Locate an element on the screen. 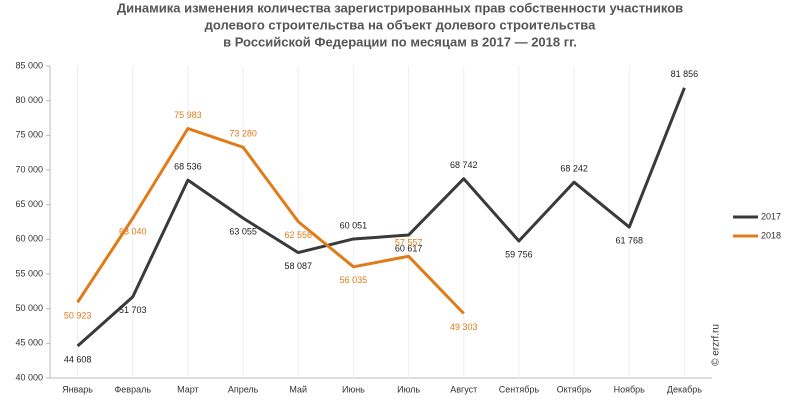 The image size is (798, 403). x-tick-label: Июль is located at coordinates (408, 389).